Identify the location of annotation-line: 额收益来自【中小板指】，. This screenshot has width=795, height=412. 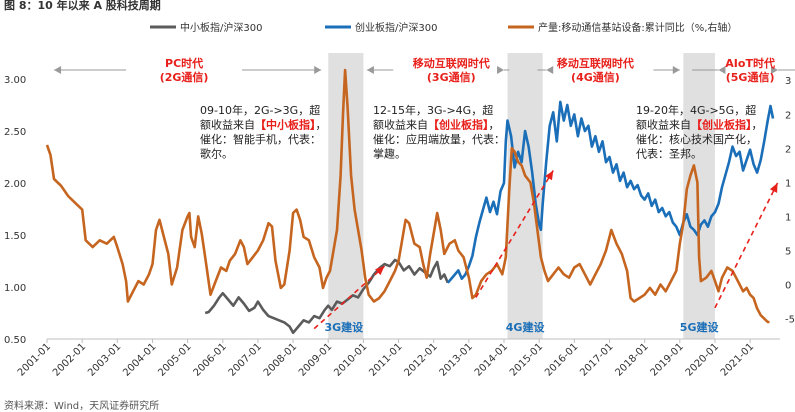
(263, 125).